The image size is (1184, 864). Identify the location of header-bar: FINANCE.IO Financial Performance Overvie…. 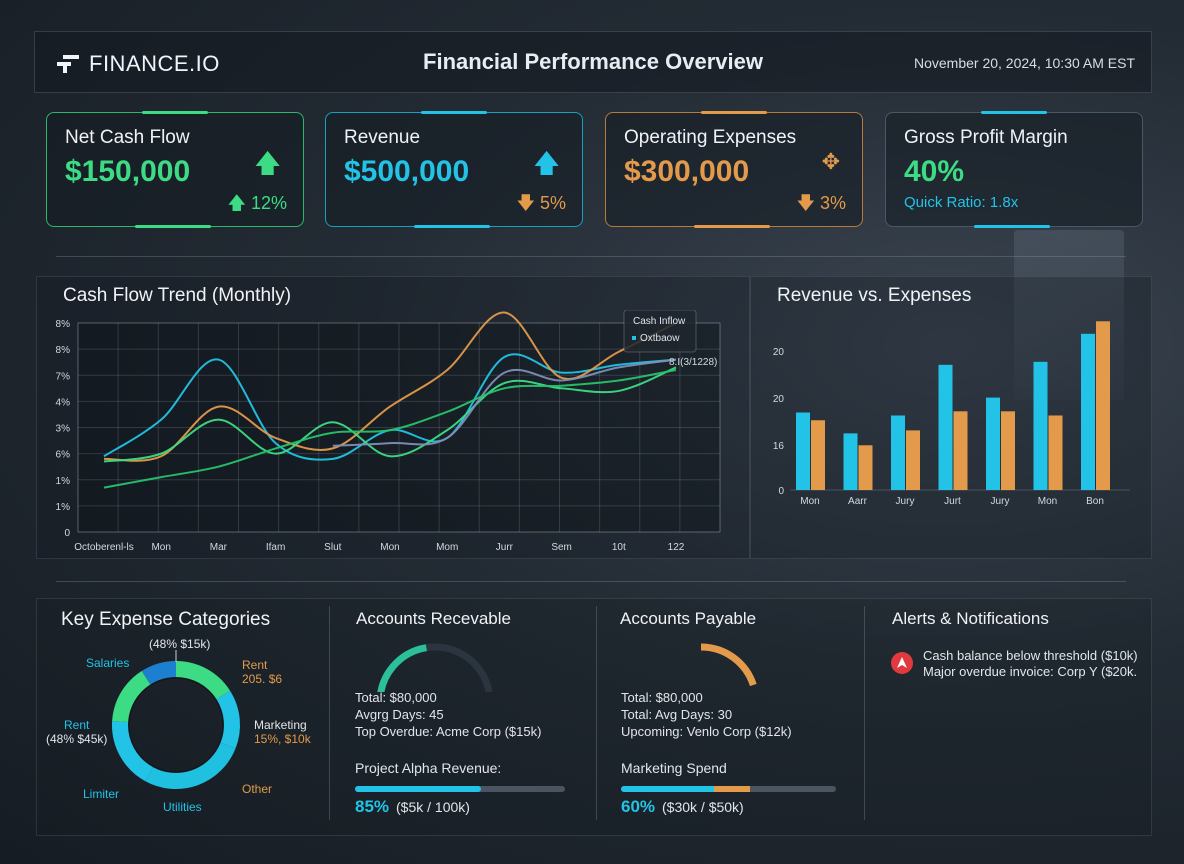
(593, 62).